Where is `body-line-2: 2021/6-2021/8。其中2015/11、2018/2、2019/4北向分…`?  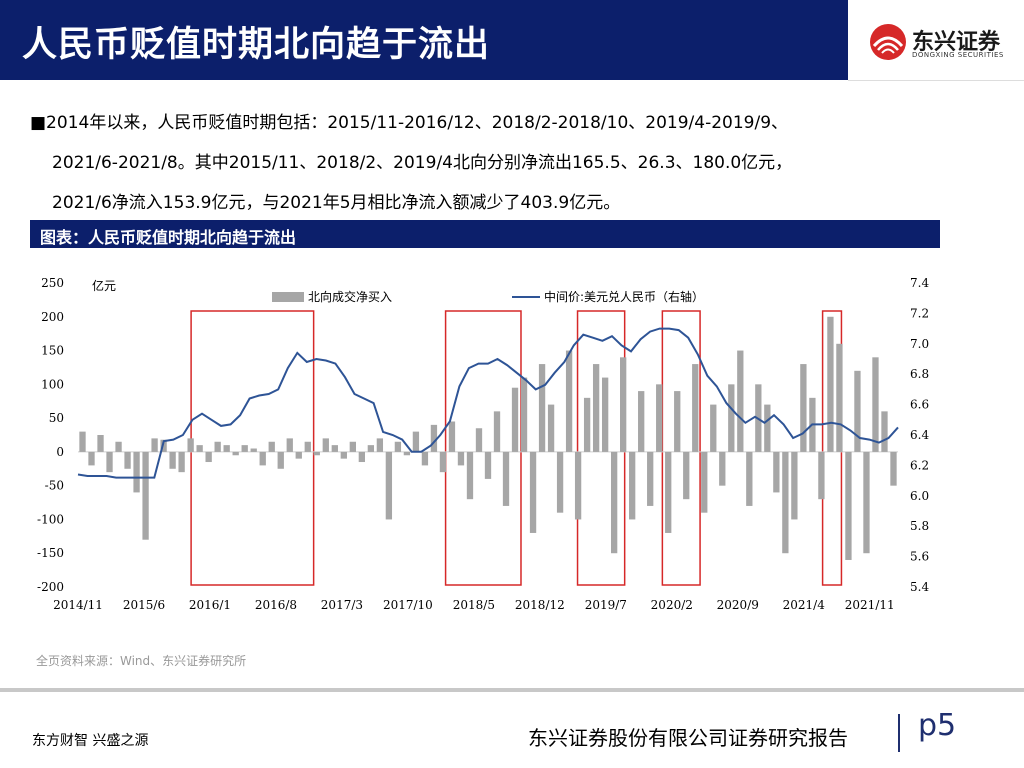
body-line-2: 2021/6-2021/8。其中2015/11、2018/2、2019/4北向分… is located at coordinates (422, 163).